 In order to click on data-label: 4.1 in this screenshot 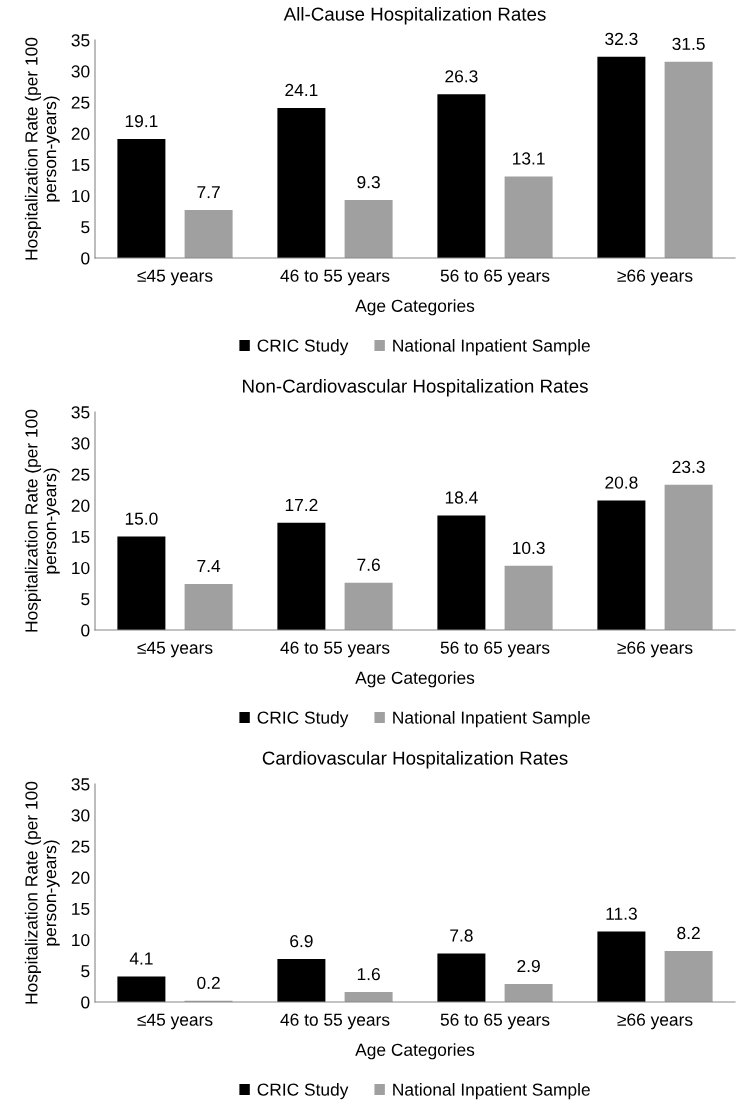, I will do `click(141, 958)`.